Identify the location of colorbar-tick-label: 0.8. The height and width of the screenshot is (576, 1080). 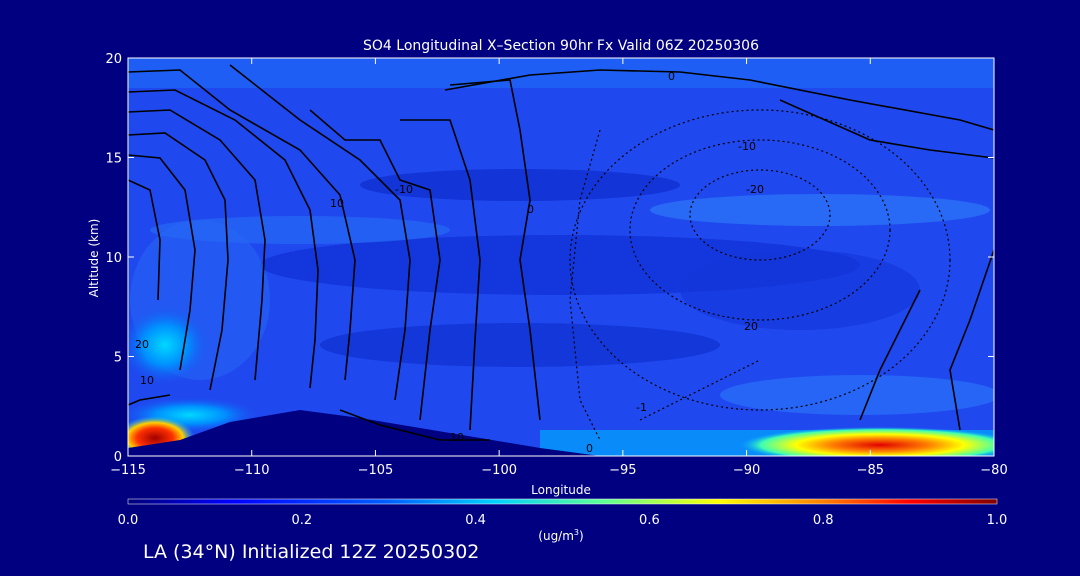
(823, 520).